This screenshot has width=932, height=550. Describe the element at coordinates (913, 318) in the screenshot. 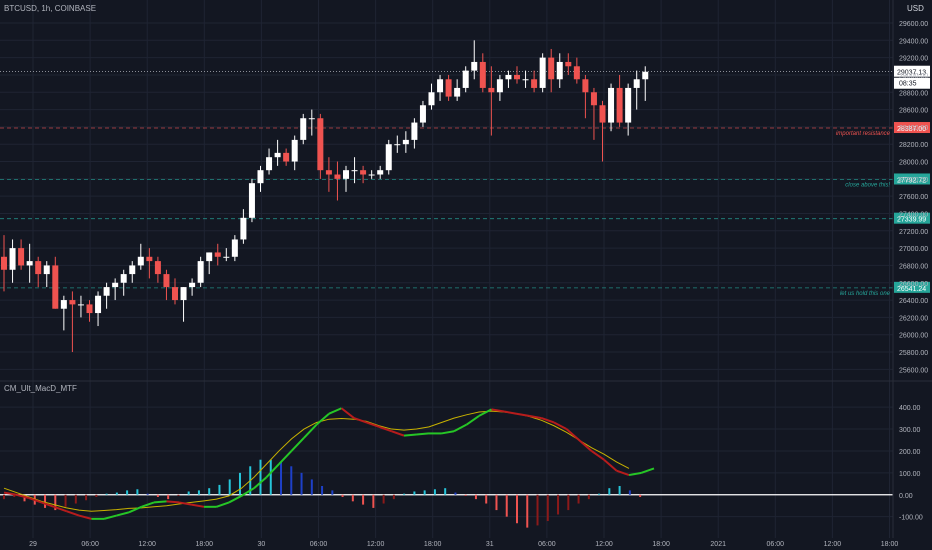

I see `price-tick-label: 26200.00` at that location.